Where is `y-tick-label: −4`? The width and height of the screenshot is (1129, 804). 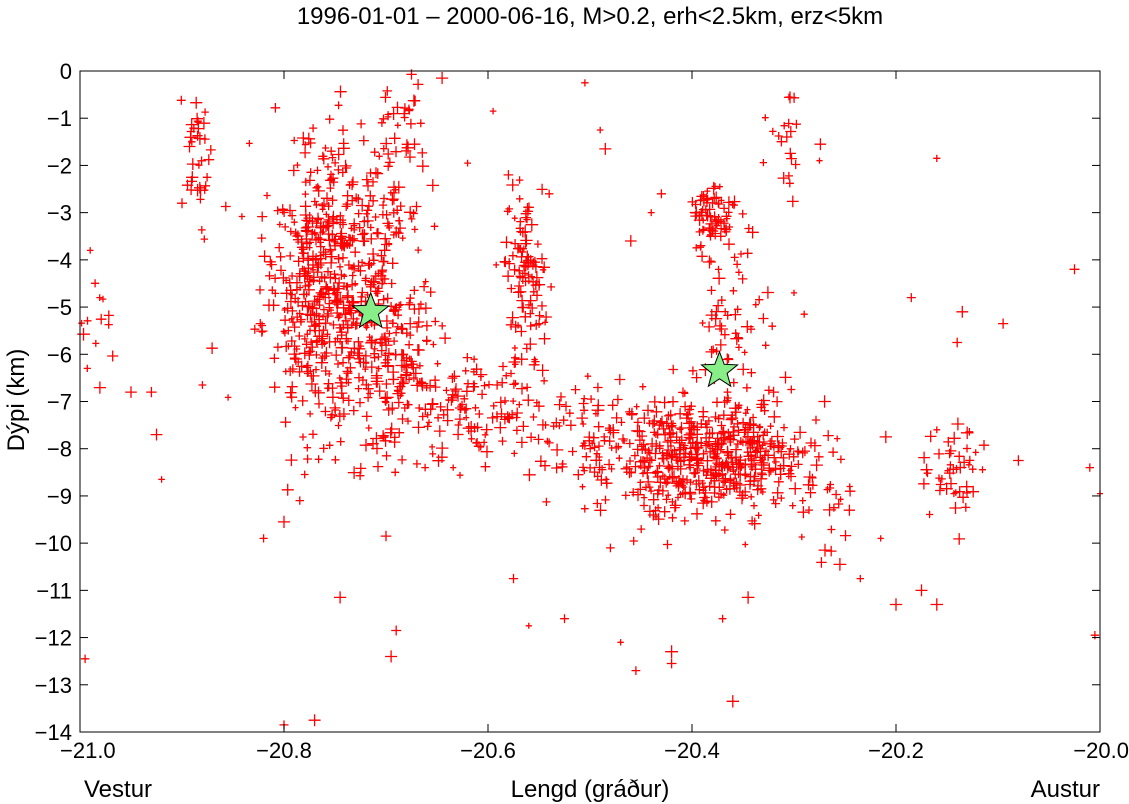
y-tick-label: −4 is located at coordinates (59, 260).